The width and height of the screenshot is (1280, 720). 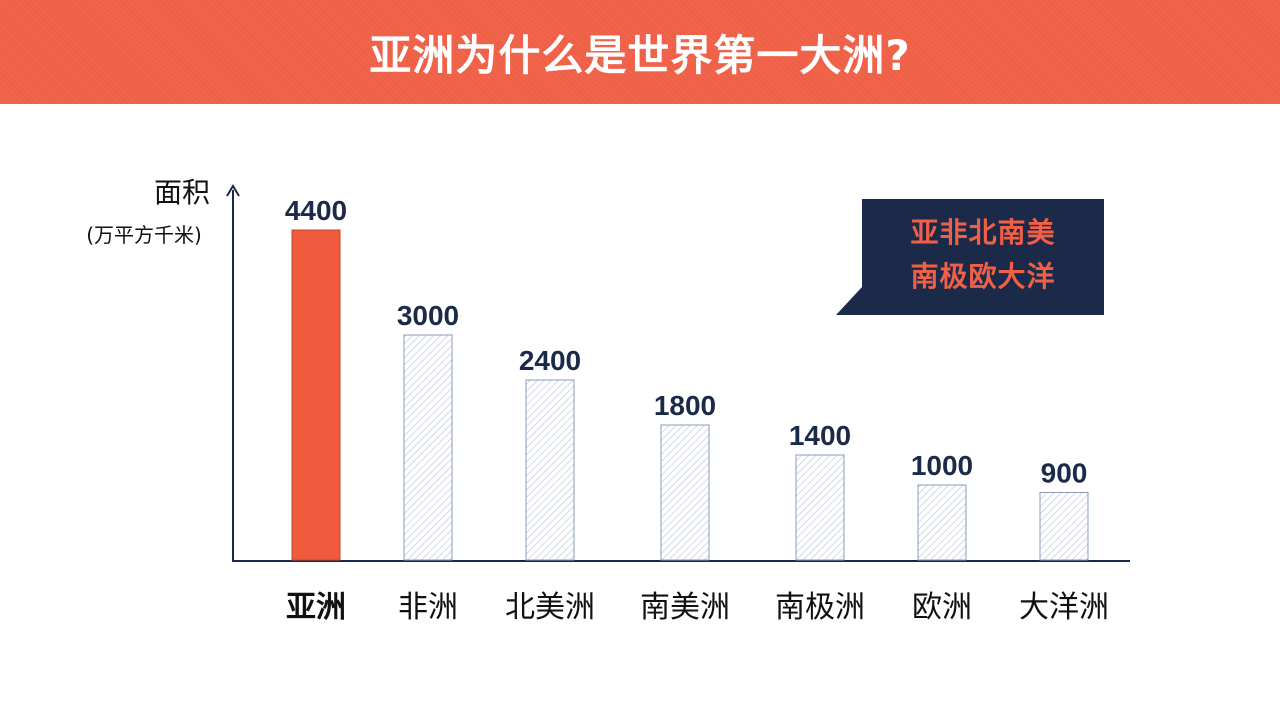 What do you see at coordinates (983, 257) in the screenshot?
I see `callout-text: 亚非北南美 南极欧大洋` at bounding box center [983, 257].